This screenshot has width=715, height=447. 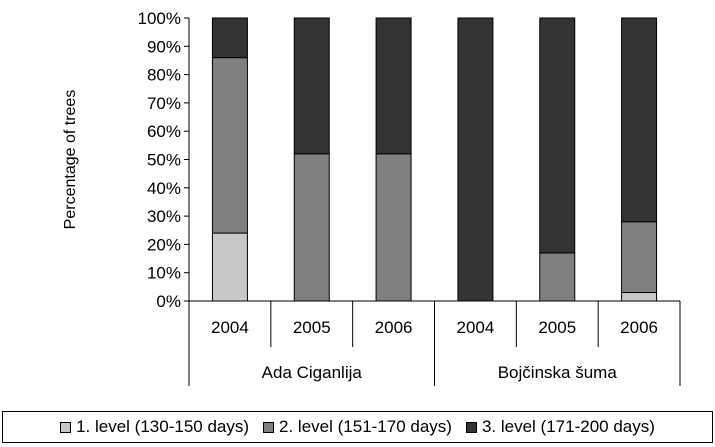 What do you see at coordinates (365, 426) in the screenshot?
I see `legend-label-level-2: 2. level (151-170 days)` at bounding box center [365, 426].